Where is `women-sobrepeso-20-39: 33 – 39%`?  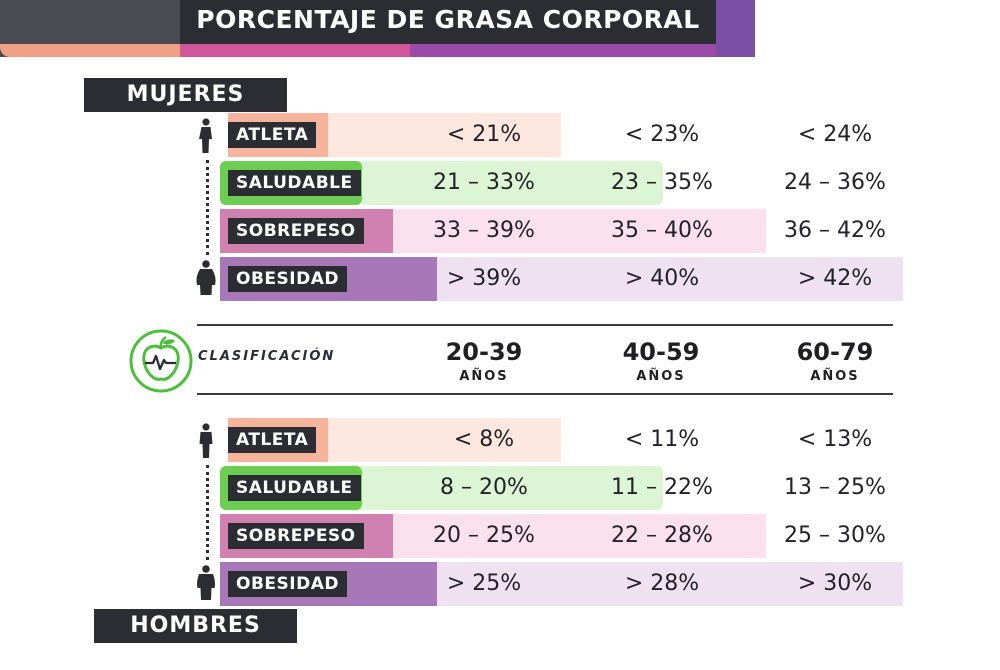
women-sobrepeso-20-39: 33 – 39% is located at coordinates (484, 230).